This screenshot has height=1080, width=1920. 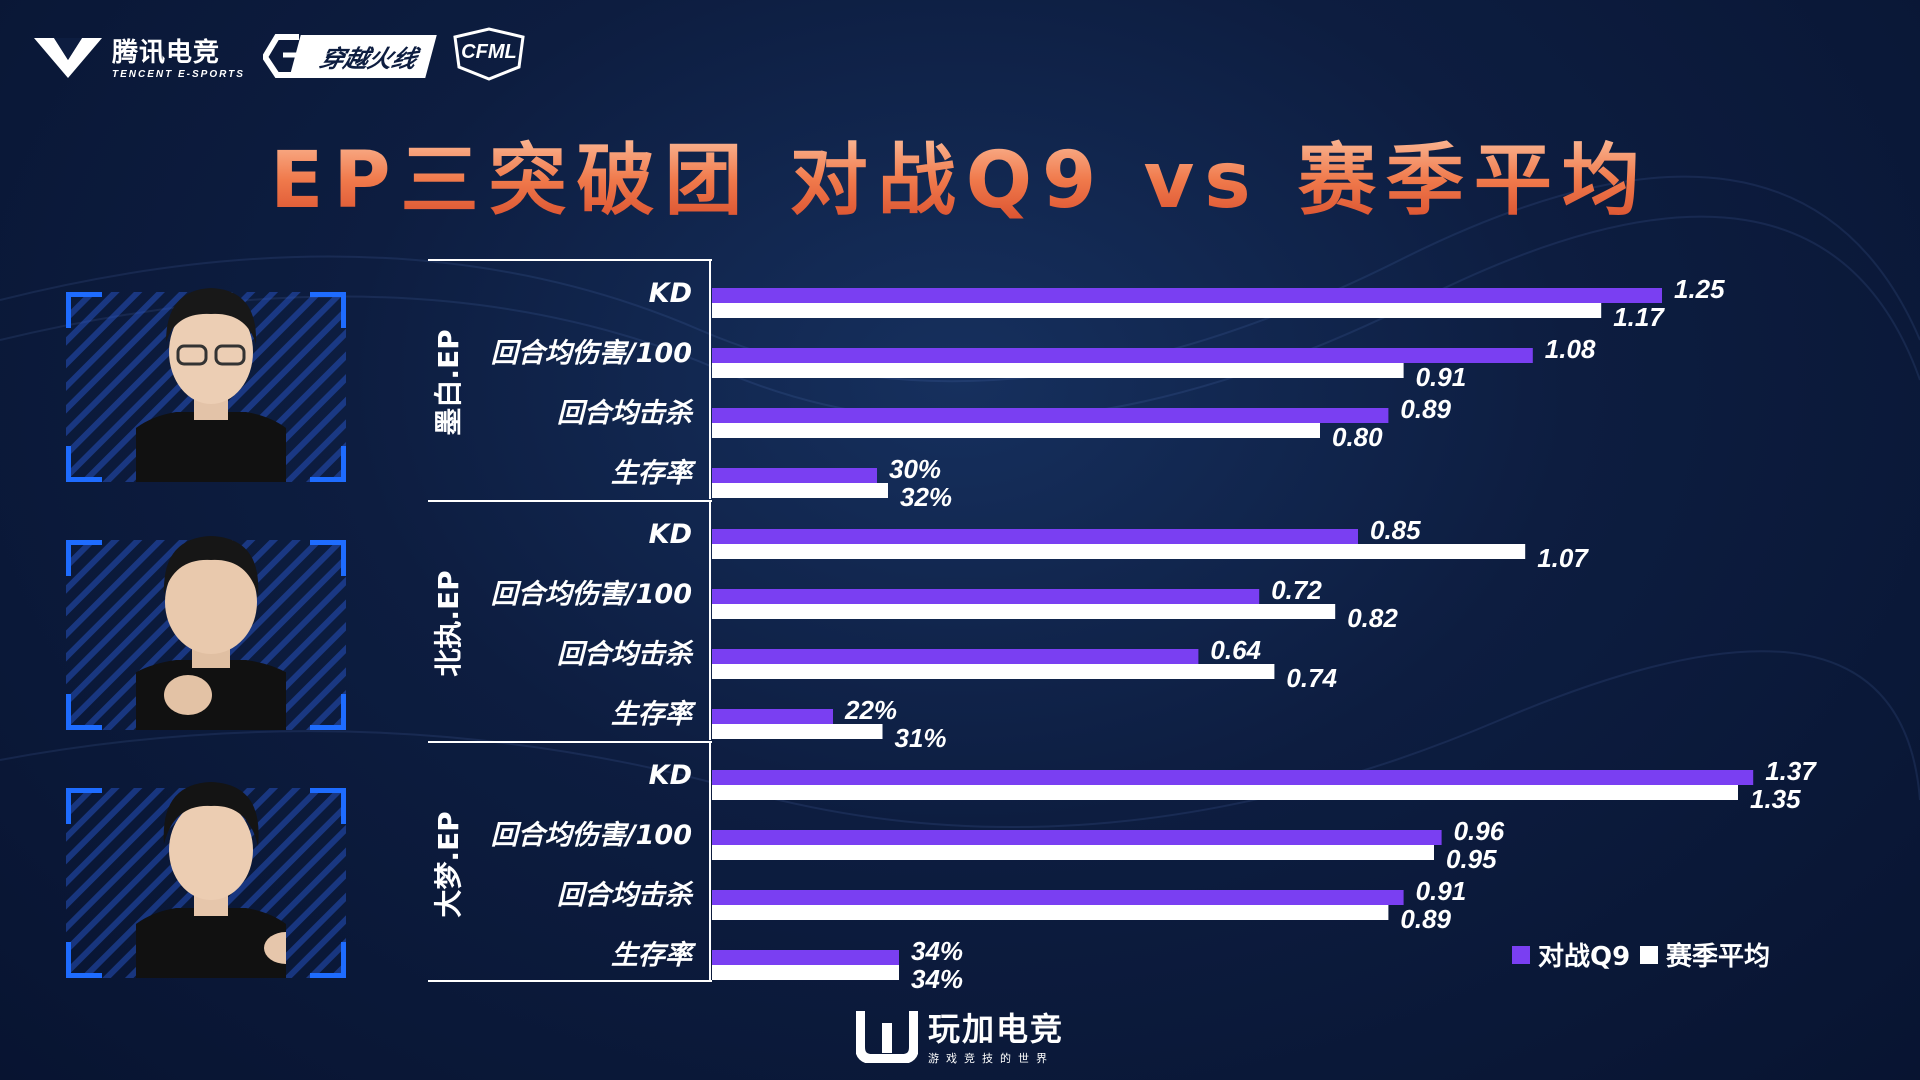 What do you see at coordinates (1521, 955) in the screenshot?
I see `legend-swatch-q9` at bounding box center [1521, 955].